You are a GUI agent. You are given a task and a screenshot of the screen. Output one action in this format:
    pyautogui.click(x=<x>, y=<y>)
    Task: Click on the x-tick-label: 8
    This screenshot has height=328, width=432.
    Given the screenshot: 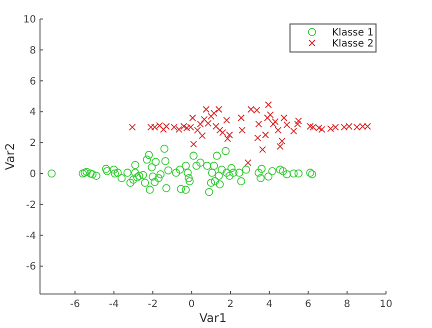 What is the action you would take?
    pyautogui.click(x=347, y=304)
    